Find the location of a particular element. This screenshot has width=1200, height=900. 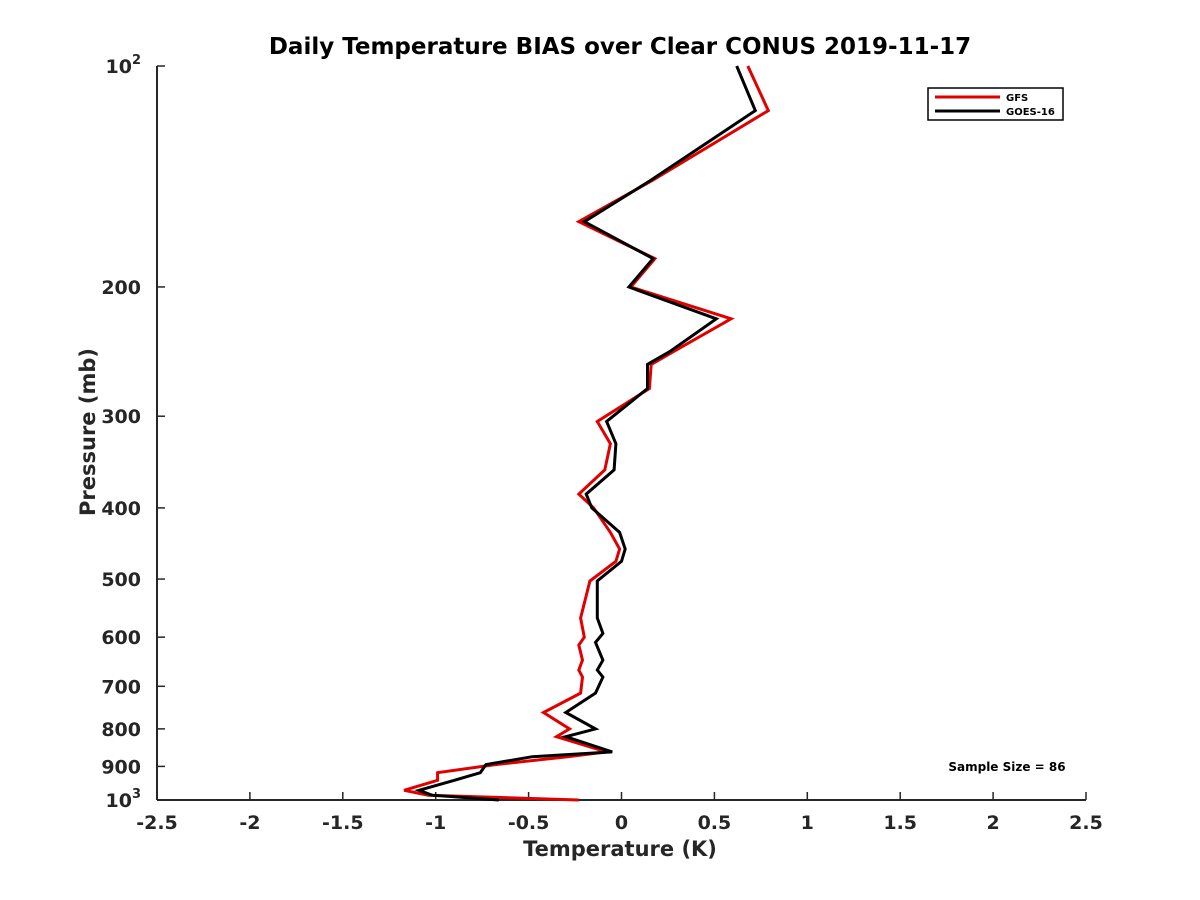

legend-box is located at coordinates (995, 104).